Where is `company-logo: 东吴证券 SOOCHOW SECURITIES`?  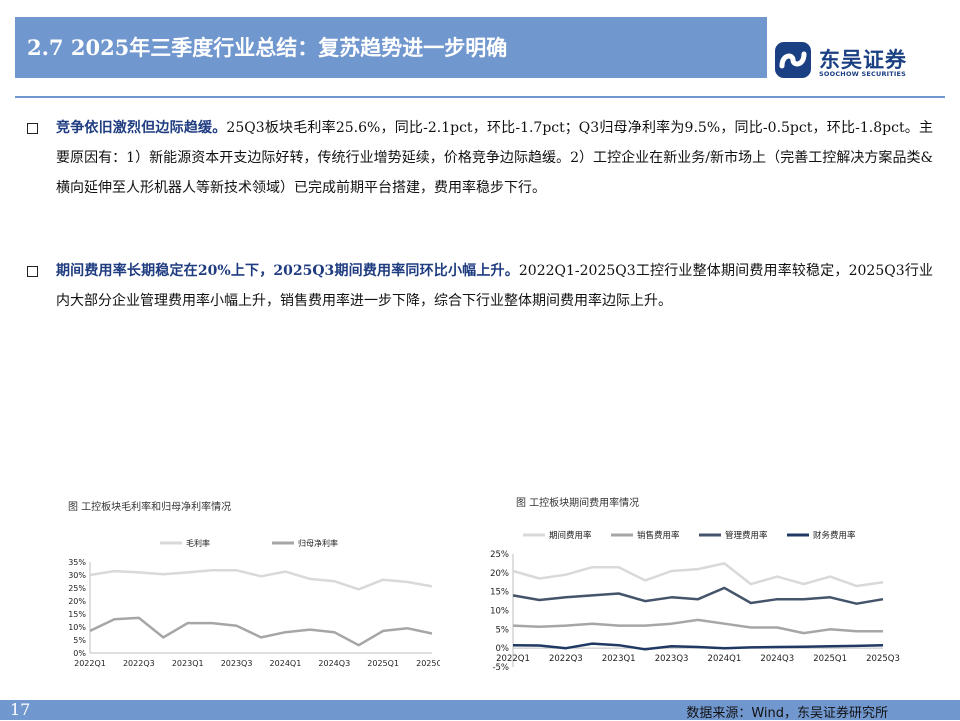 company-logo: 东吴证券 SOOCHOW SECURITIES is located at coordinates (858, 62).